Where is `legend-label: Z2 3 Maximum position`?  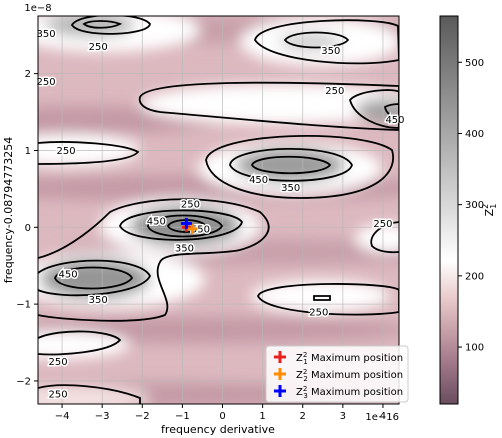
legend-label: Z2 3 Maximum position is located at coordinates (349, 392).